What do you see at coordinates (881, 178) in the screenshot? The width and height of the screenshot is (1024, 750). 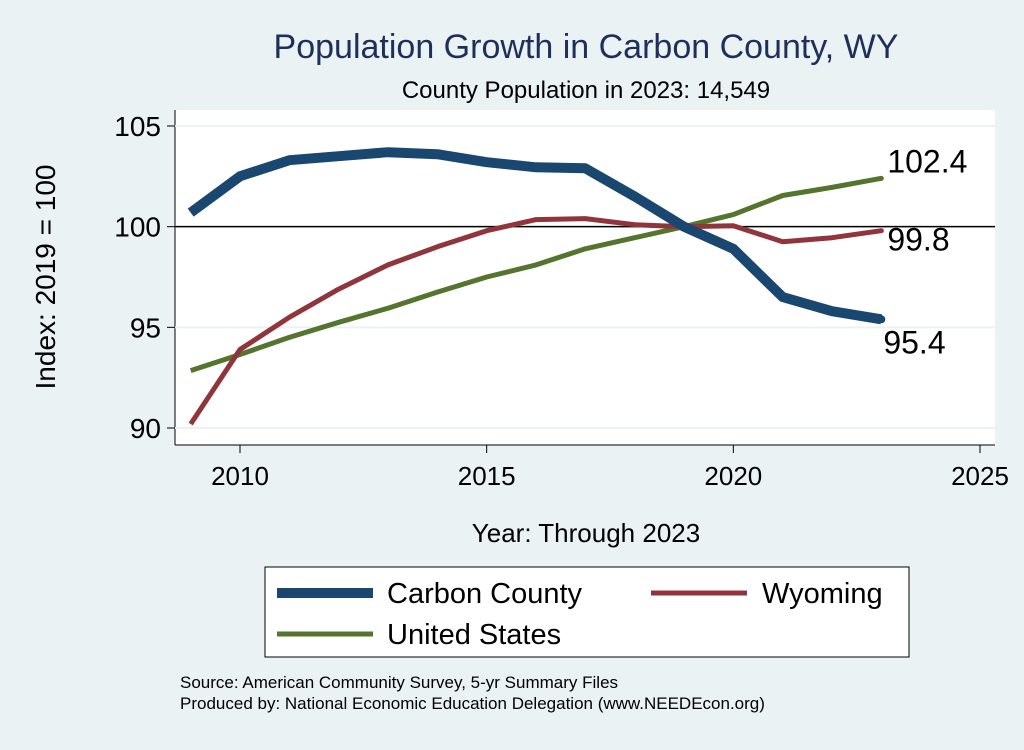 I see `series-endpoint-united-states` at bounding box center [881, 178].